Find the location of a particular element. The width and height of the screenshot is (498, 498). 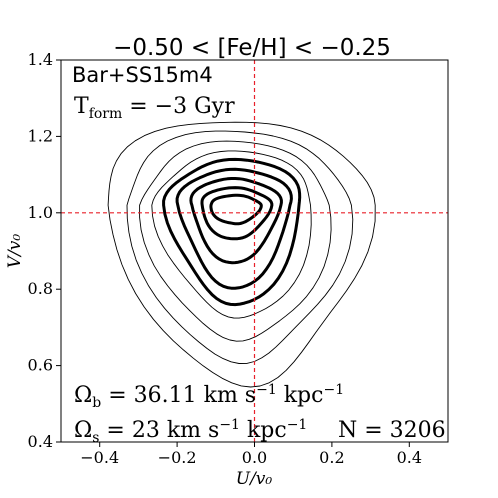

model-label: Bar+SS15m4 is located at coordinates (142, 75).